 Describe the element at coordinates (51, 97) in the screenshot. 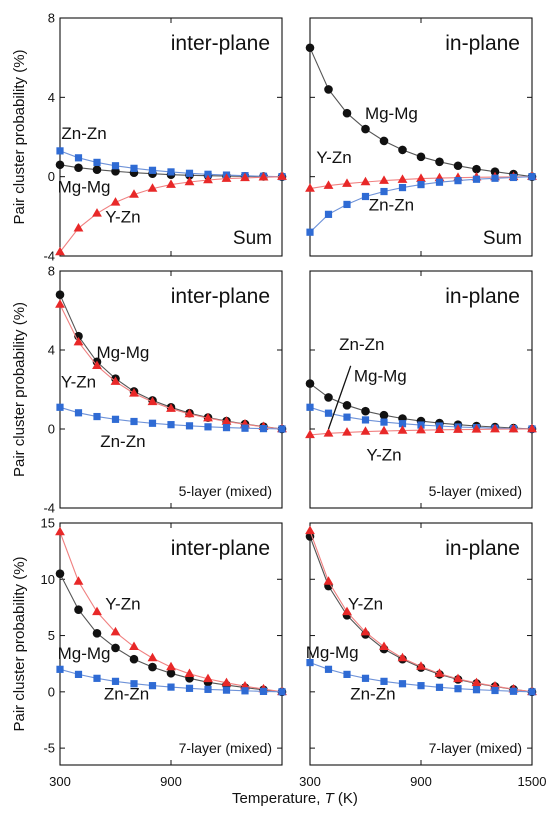

I see `y-tick-label: 4` at that location.